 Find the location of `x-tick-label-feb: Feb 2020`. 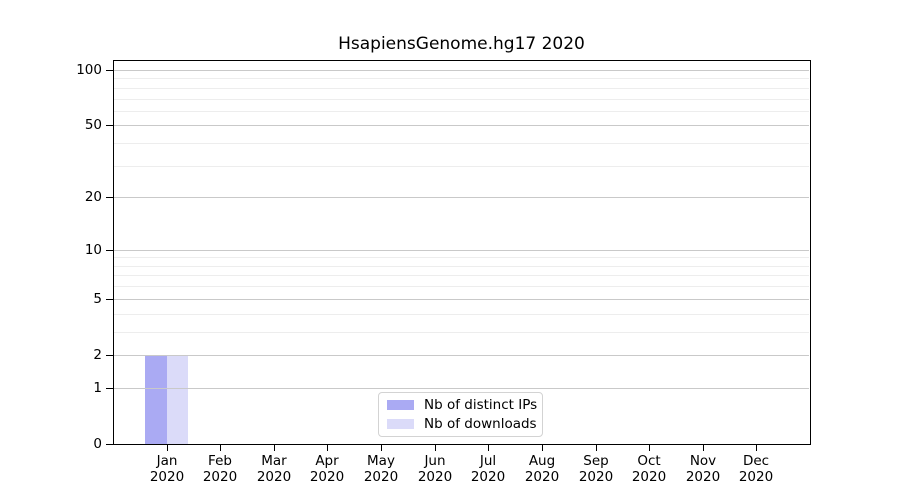

x-tick-label-feb: Feb 2020 is located at coordinates (220, 469).